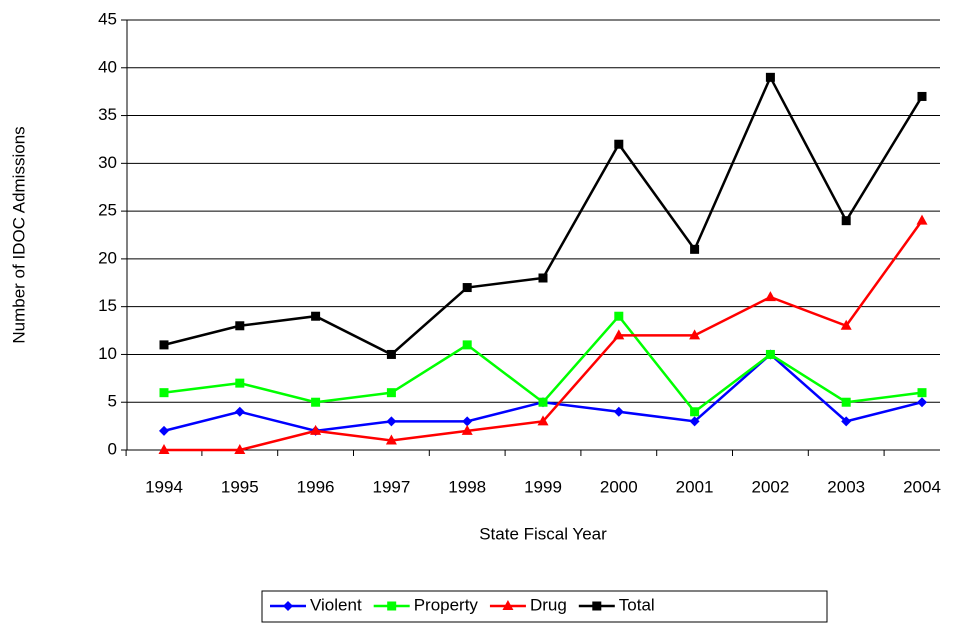 The height and width of the screenshot is (629, 953). I want to click on y-tick-label: 30, so click(107, 162).